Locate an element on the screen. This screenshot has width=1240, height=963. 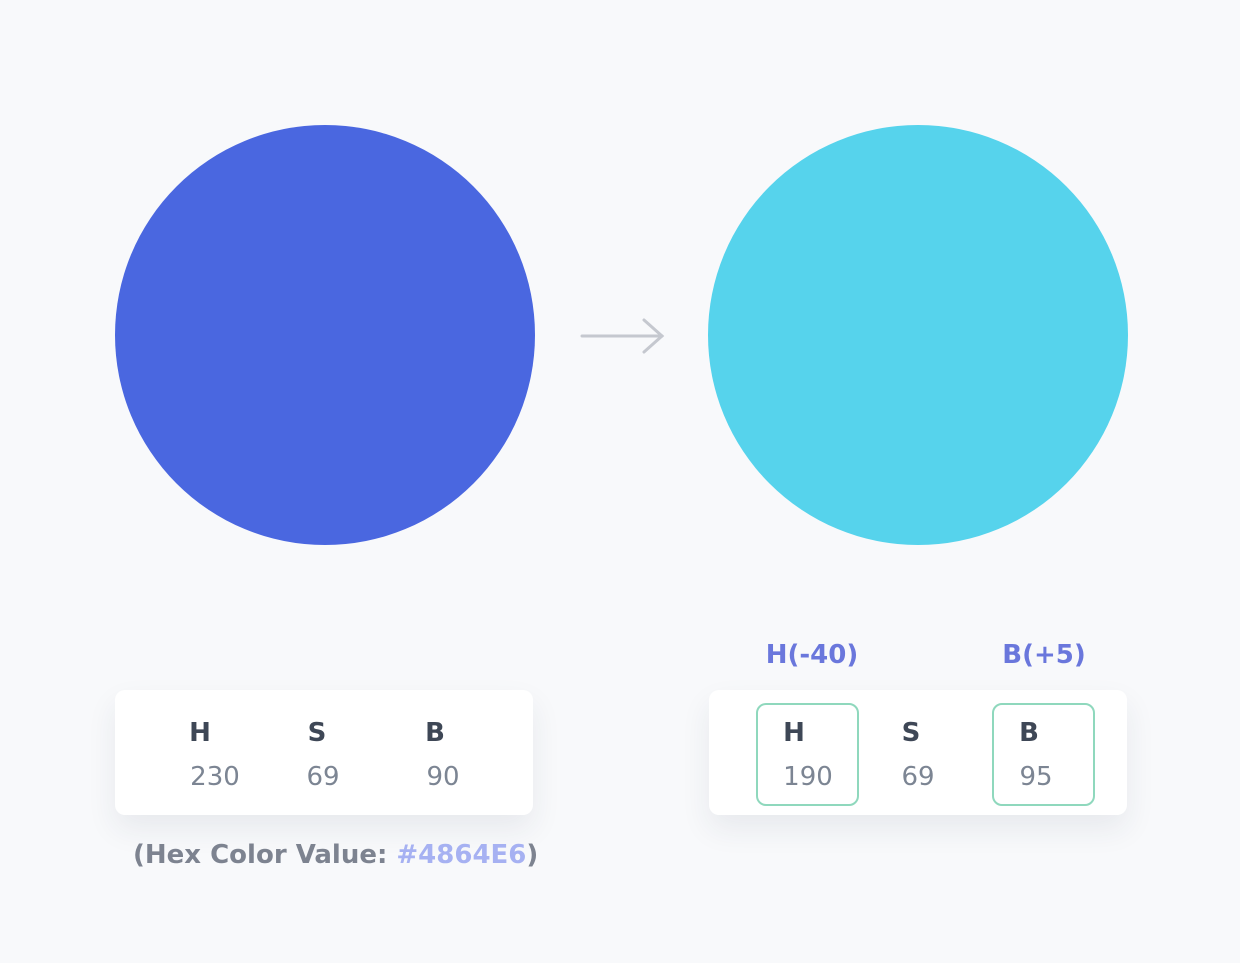
brightness-change: B(+5) is located at coordinates (1044, 655).